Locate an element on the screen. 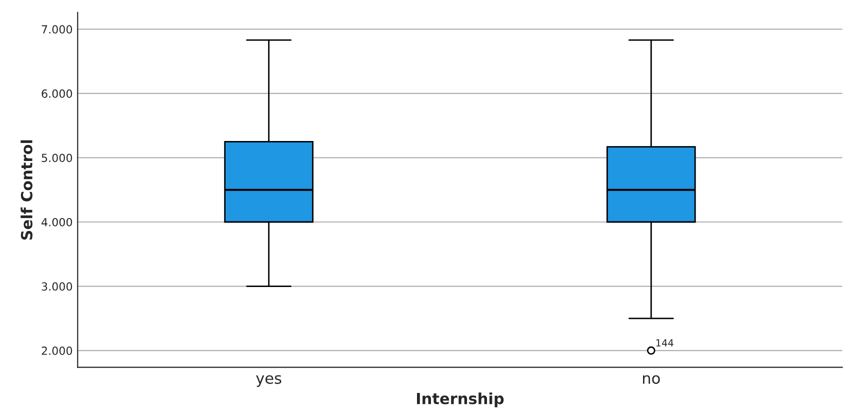 This screenshot has height=415, width=844. y-tick-label: 4.000 is located at coordinates (57, 222).